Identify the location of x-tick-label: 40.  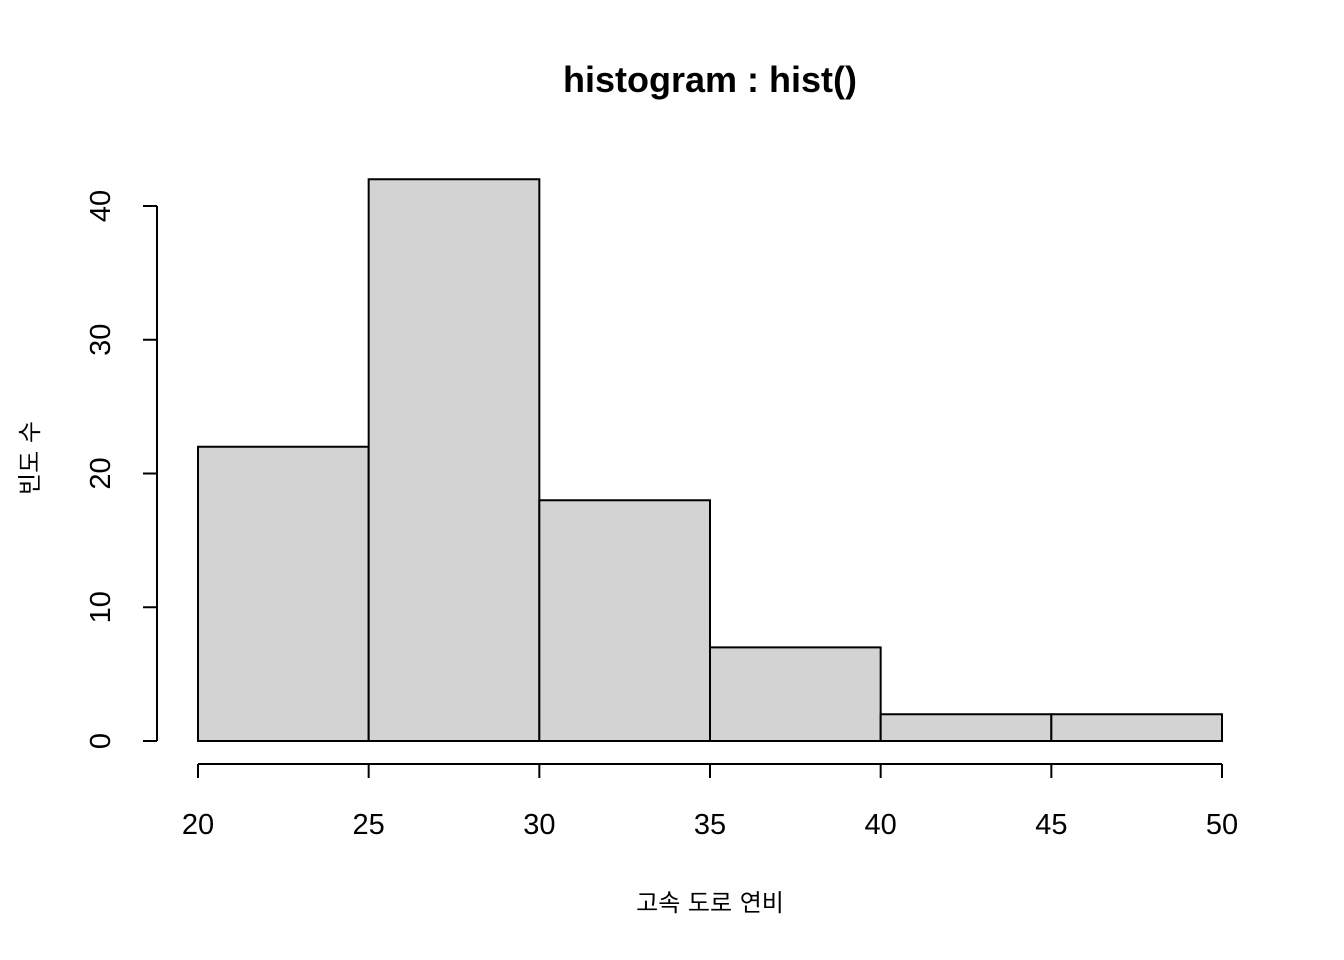
(881, 825).